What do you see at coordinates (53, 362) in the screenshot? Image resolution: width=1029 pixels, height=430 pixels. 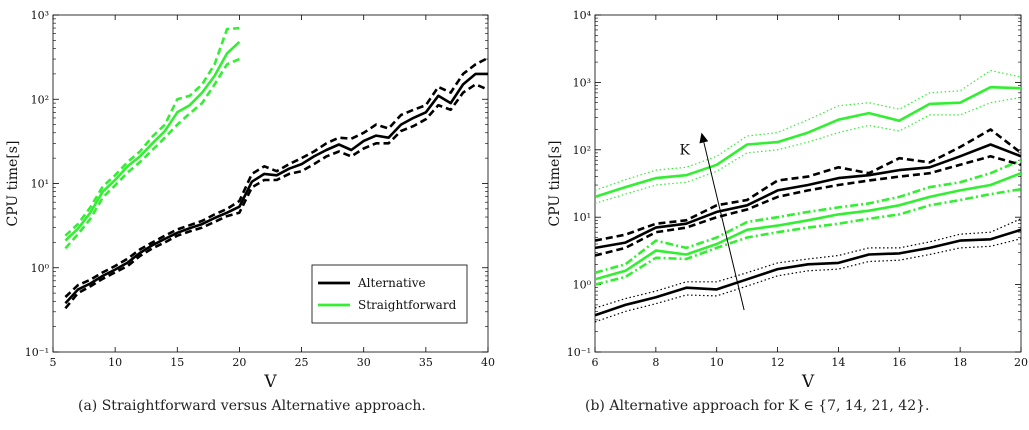 I see `x-tick-label: 5` at bounding box center [53, 362].